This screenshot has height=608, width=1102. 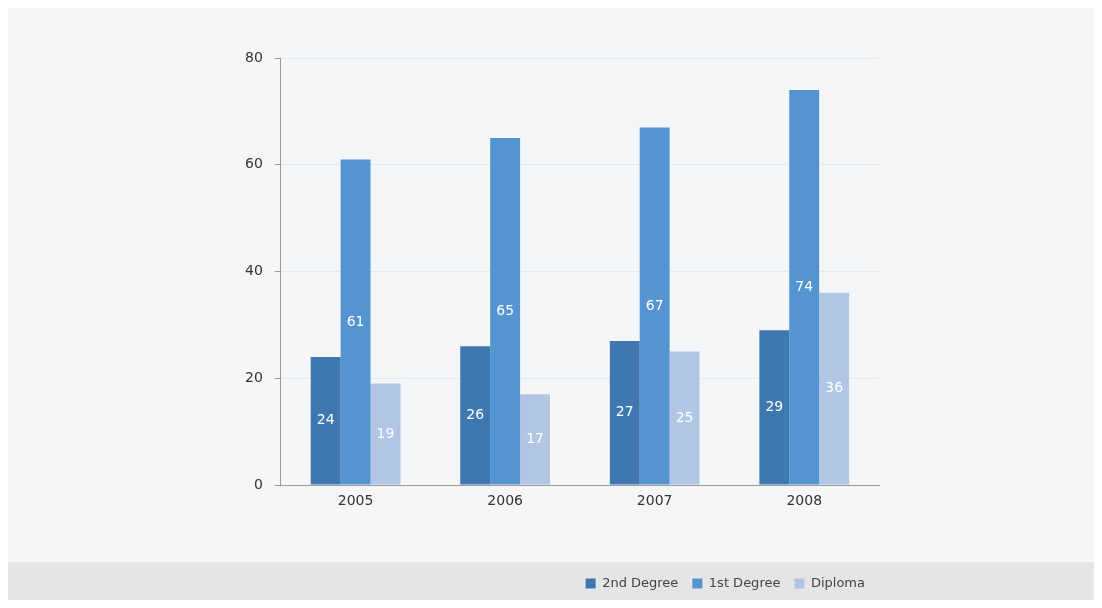 What do you see at coordinates (355, 500) in the screenshot?
I see `x-tick-label: 2005` at bounding box center [355, 500].